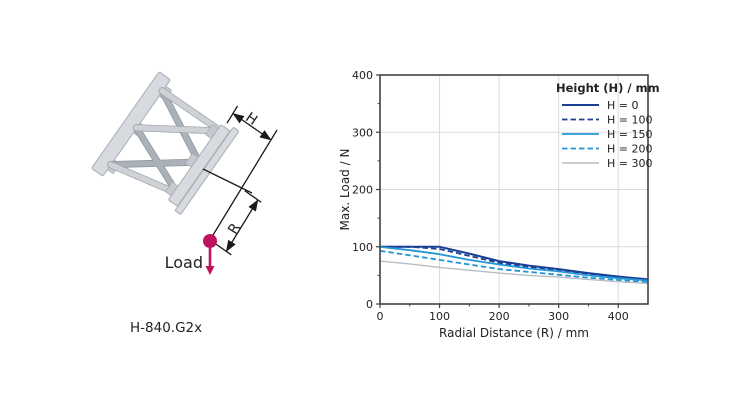 The image size is (750, 406). Describe the element at coordinates (362, 75) in the screenshot. I see `tick-label-y-400: 400` at that location.